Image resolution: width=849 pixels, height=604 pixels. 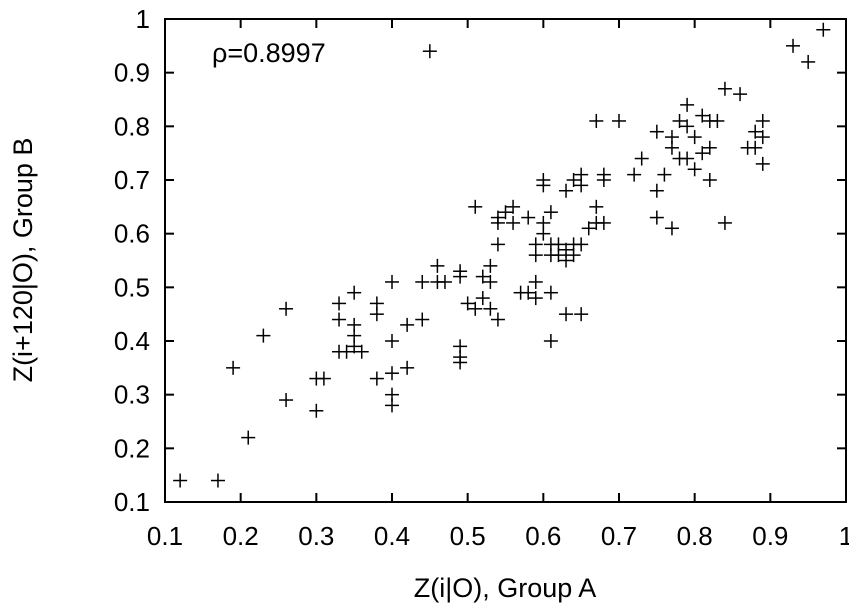 I want to click on x-tick-label: 0.9, so click(x=770, y=536).